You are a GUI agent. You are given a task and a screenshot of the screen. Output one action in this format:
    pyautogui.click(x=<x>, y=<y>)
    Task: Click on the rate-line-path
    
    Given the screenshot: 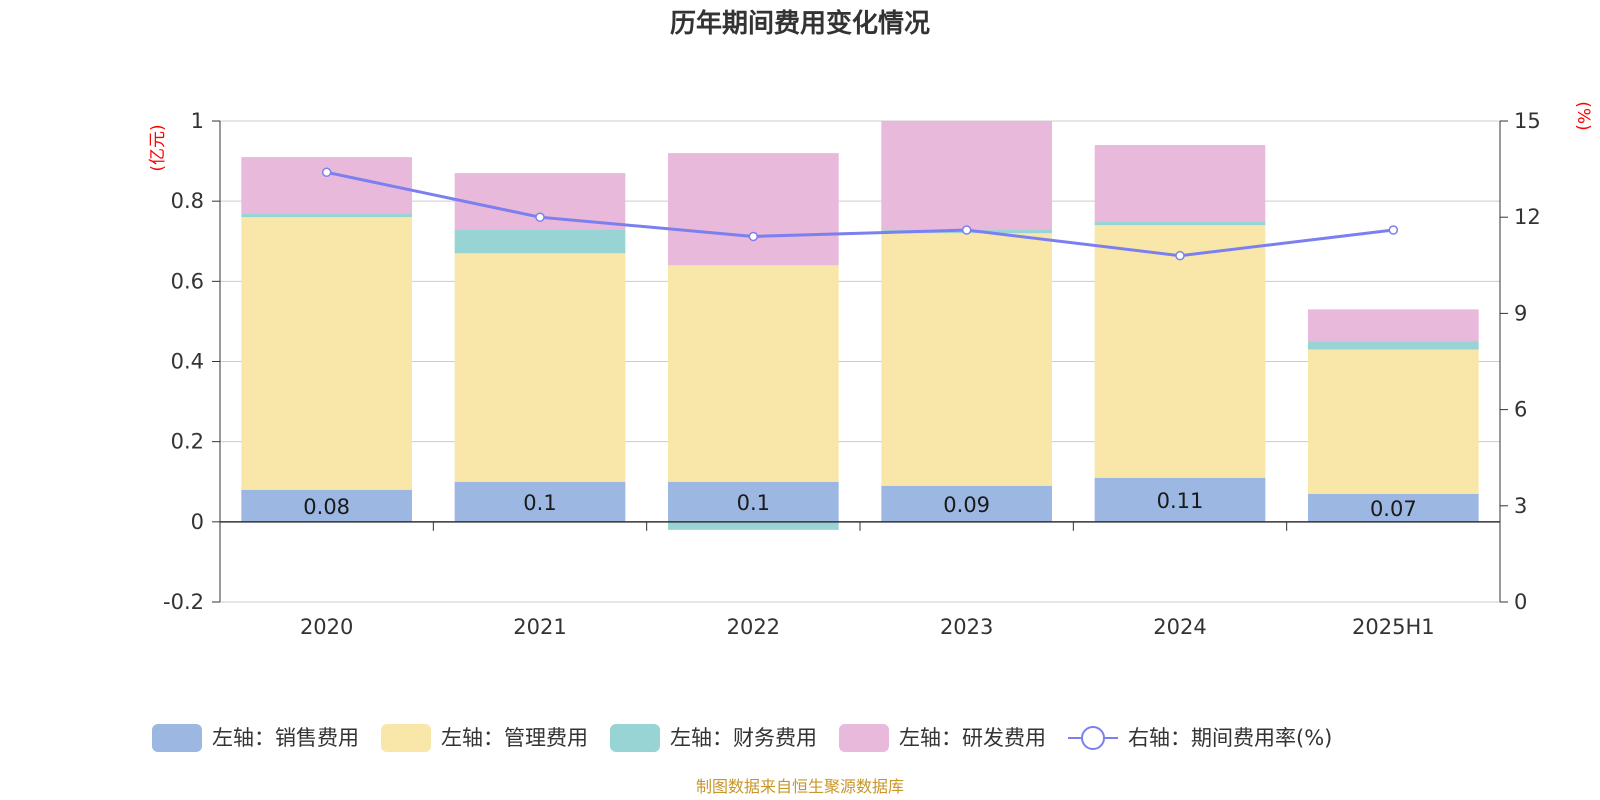 What is the action you would take?
    pyautogui.click(x=860, y=214)
    